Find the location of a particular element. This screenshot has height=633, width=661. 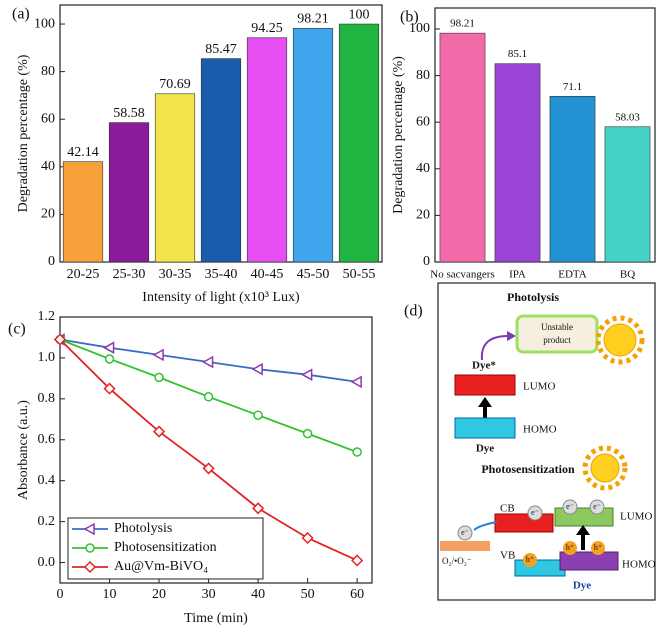

lumo-box is located at coordinates (485, 385).